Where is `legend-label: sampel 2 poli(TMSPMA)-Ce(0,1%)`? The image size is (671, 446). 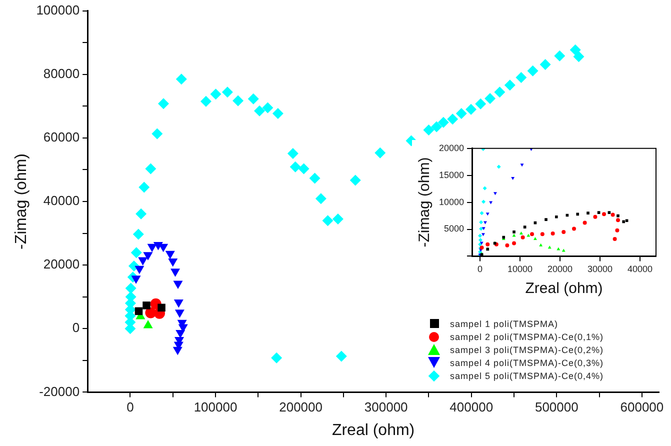
legend-label: sampel 2 poli(TMSPMA)-Ce(0,1%) is located at coordinates (527, 337).